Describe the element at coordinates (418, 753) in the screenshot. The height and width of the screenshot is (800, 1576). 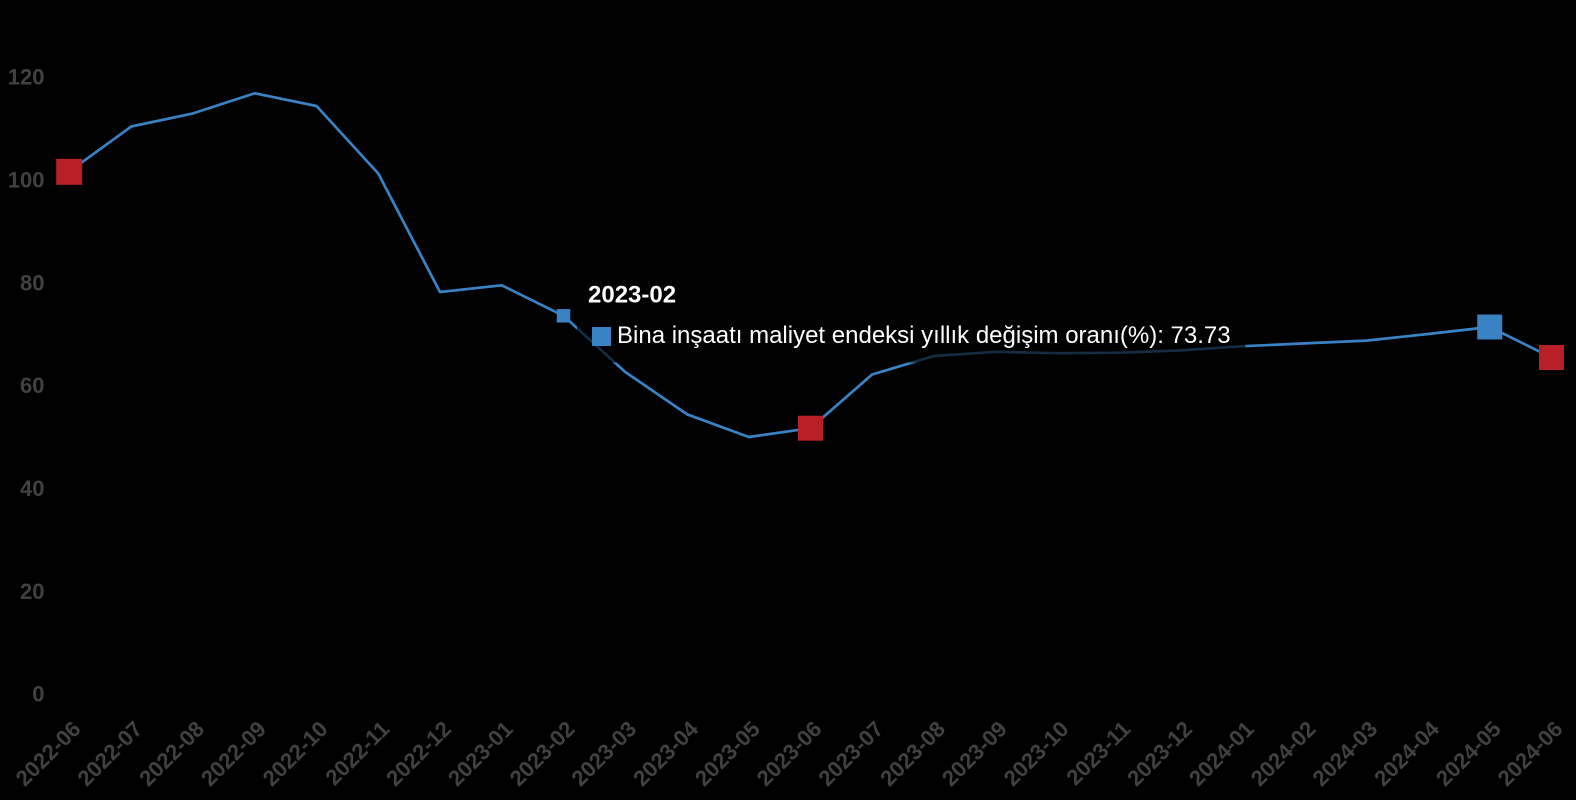
I see `svg-text: 2022-12` at that location.